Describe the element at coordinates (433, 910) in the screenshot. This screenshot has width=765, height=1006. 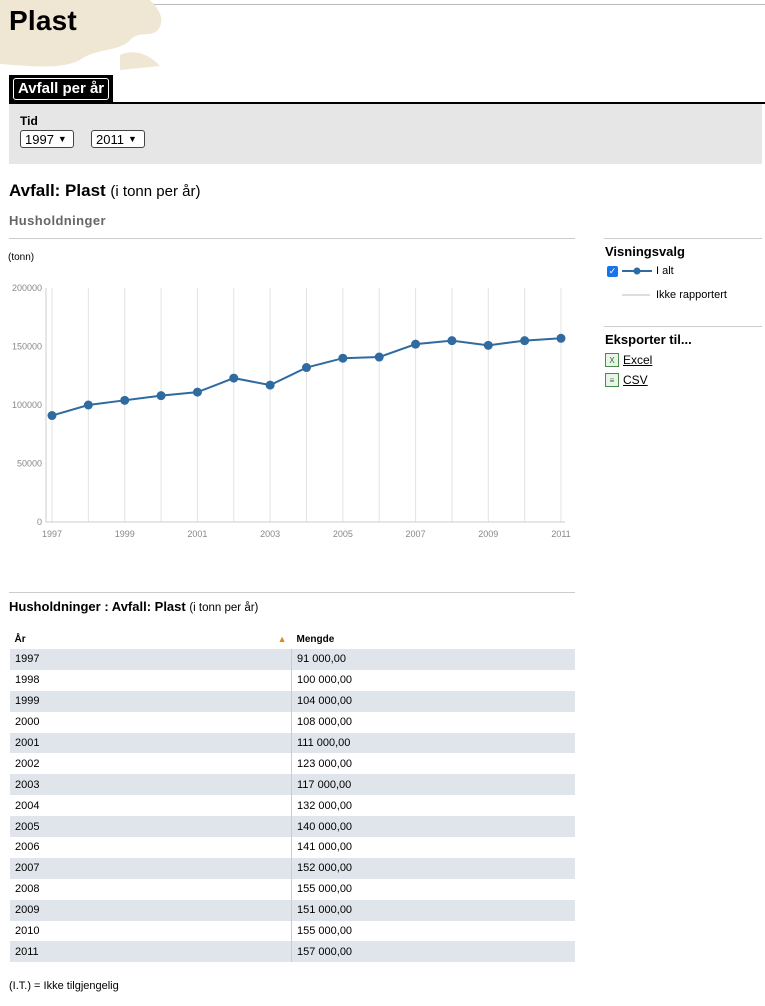
I see `amount-cell: 151 000,00` at that location.